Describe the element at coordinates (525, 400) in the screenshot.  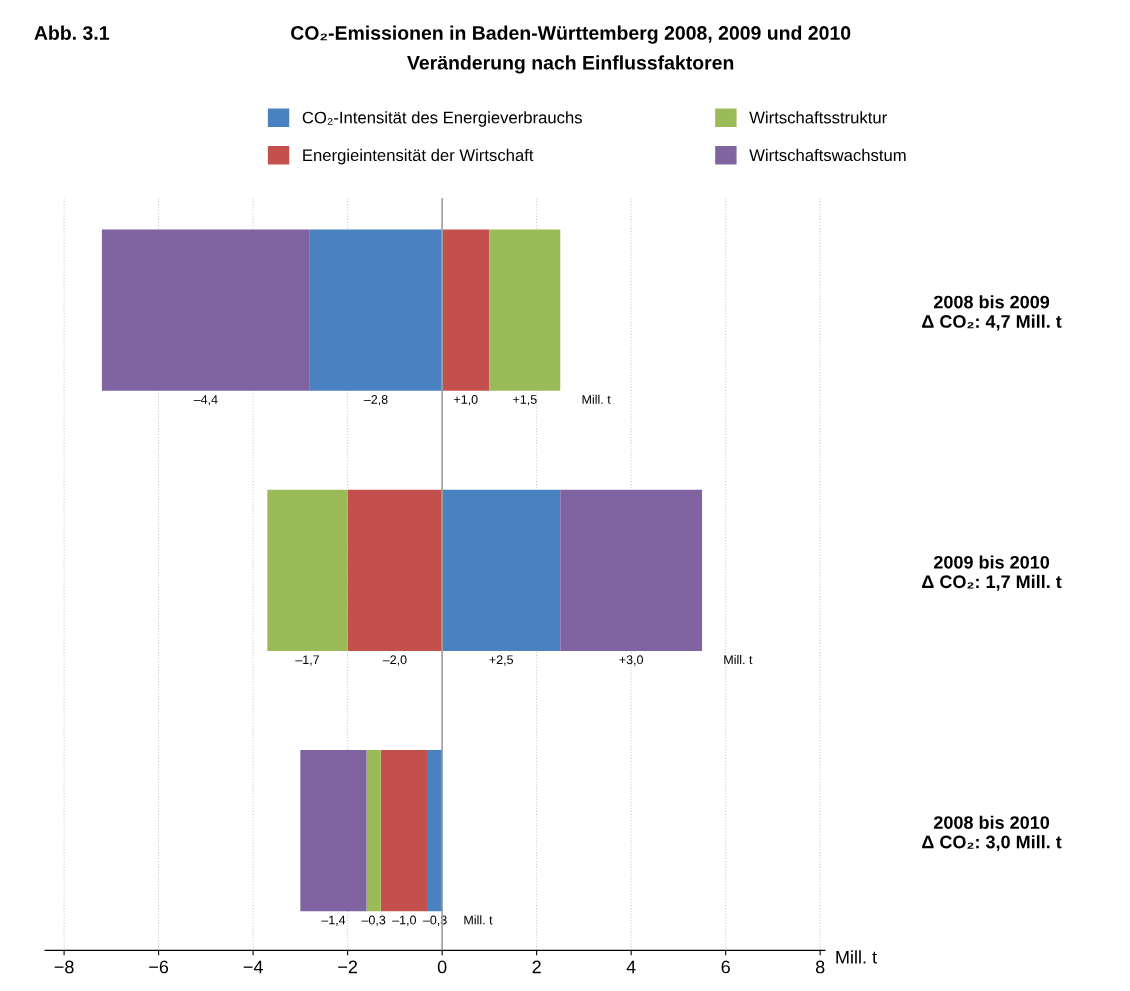
I see `data-label: +1,5` at that location.